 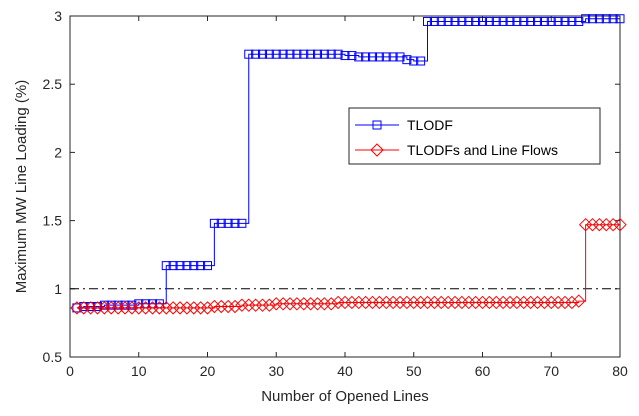 I want to click on x-tick-label: 10, so click(x=139, y=371).